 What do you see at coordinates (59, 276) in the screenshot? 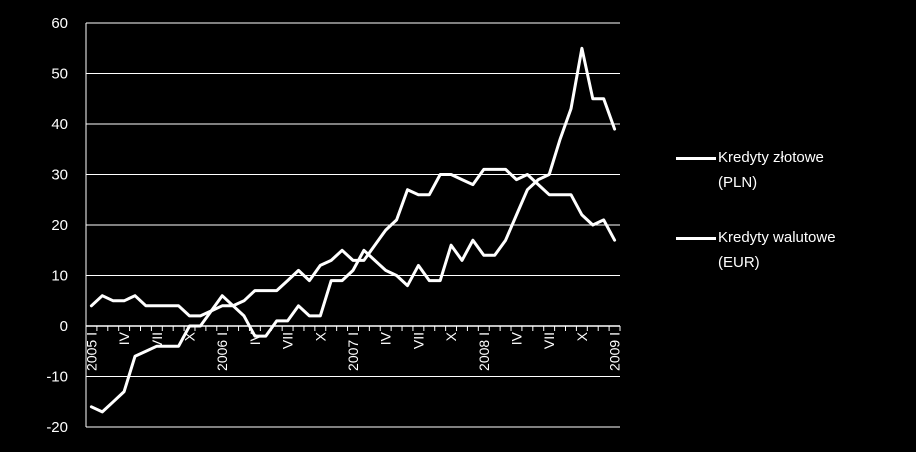
I see `y-tick-label: 10` at bounding box center [59, 276].